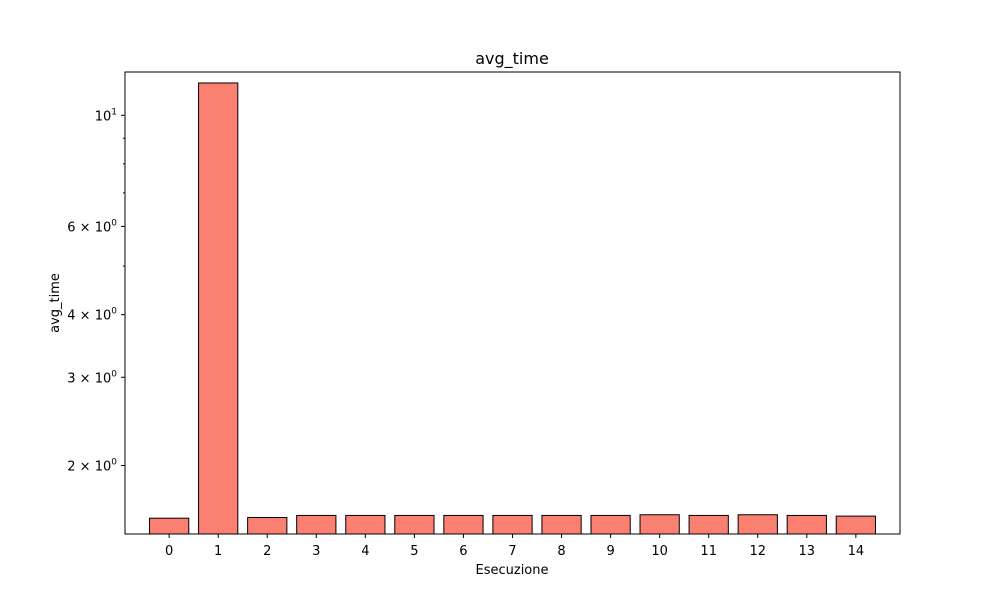 The width and height of the screenshot is (1000, 600). I want to click on y-tick-label: 2 × 100, so click(92, 466).